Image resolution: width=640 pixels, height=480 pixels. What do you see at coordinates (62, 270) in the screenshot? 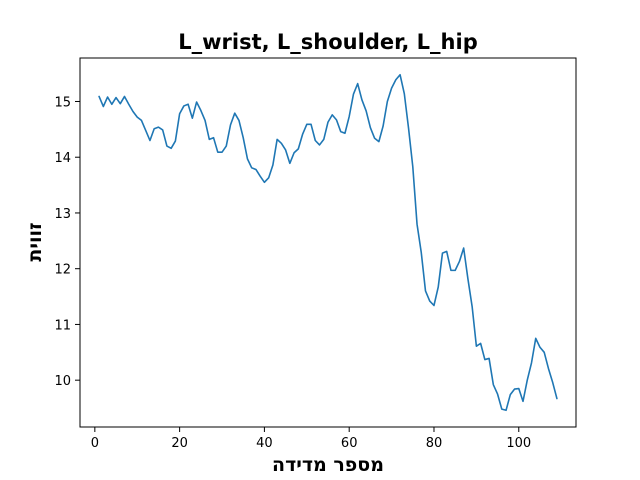
I see `y-tick-label: 12` at bounding box center [62, 270].